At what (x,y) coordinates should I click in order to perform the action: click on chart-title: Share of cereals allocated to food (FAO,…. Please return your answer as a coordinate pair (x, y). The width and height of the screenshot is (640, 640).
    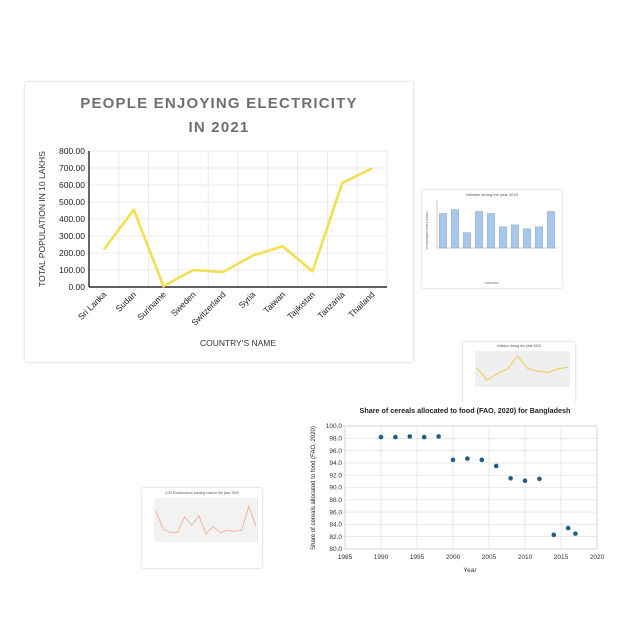
    Looking at the image, I should click on (465, 410).